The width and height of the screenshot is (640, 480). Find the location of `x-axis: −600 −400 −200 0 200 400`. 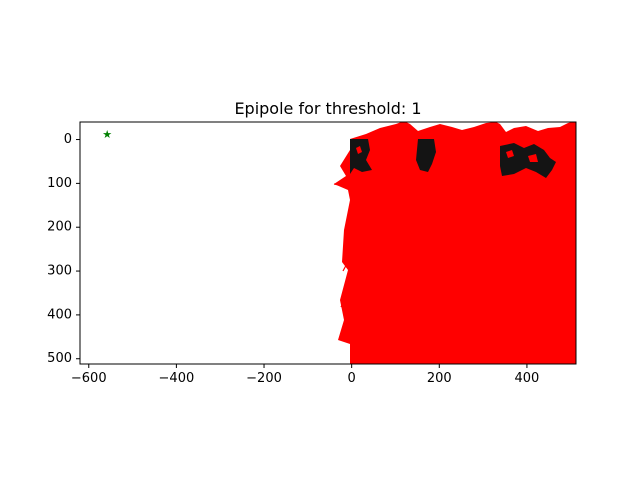

x-axis: −600 −400 −200 0 200 400 is located at coordinates (305, 375).